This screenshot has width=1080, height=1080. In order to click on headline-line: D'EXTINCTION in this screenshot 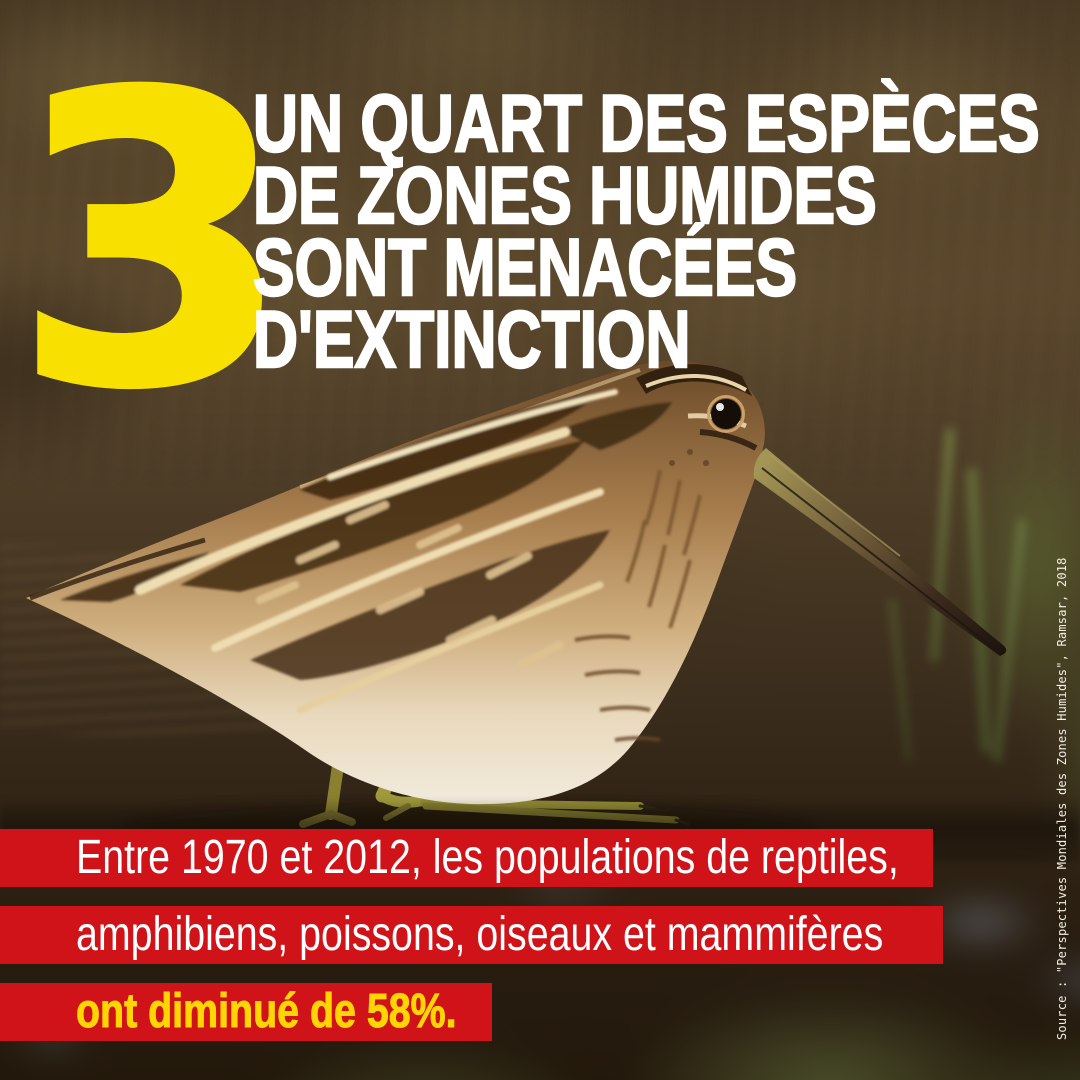, I will do `click(471, 340)`.